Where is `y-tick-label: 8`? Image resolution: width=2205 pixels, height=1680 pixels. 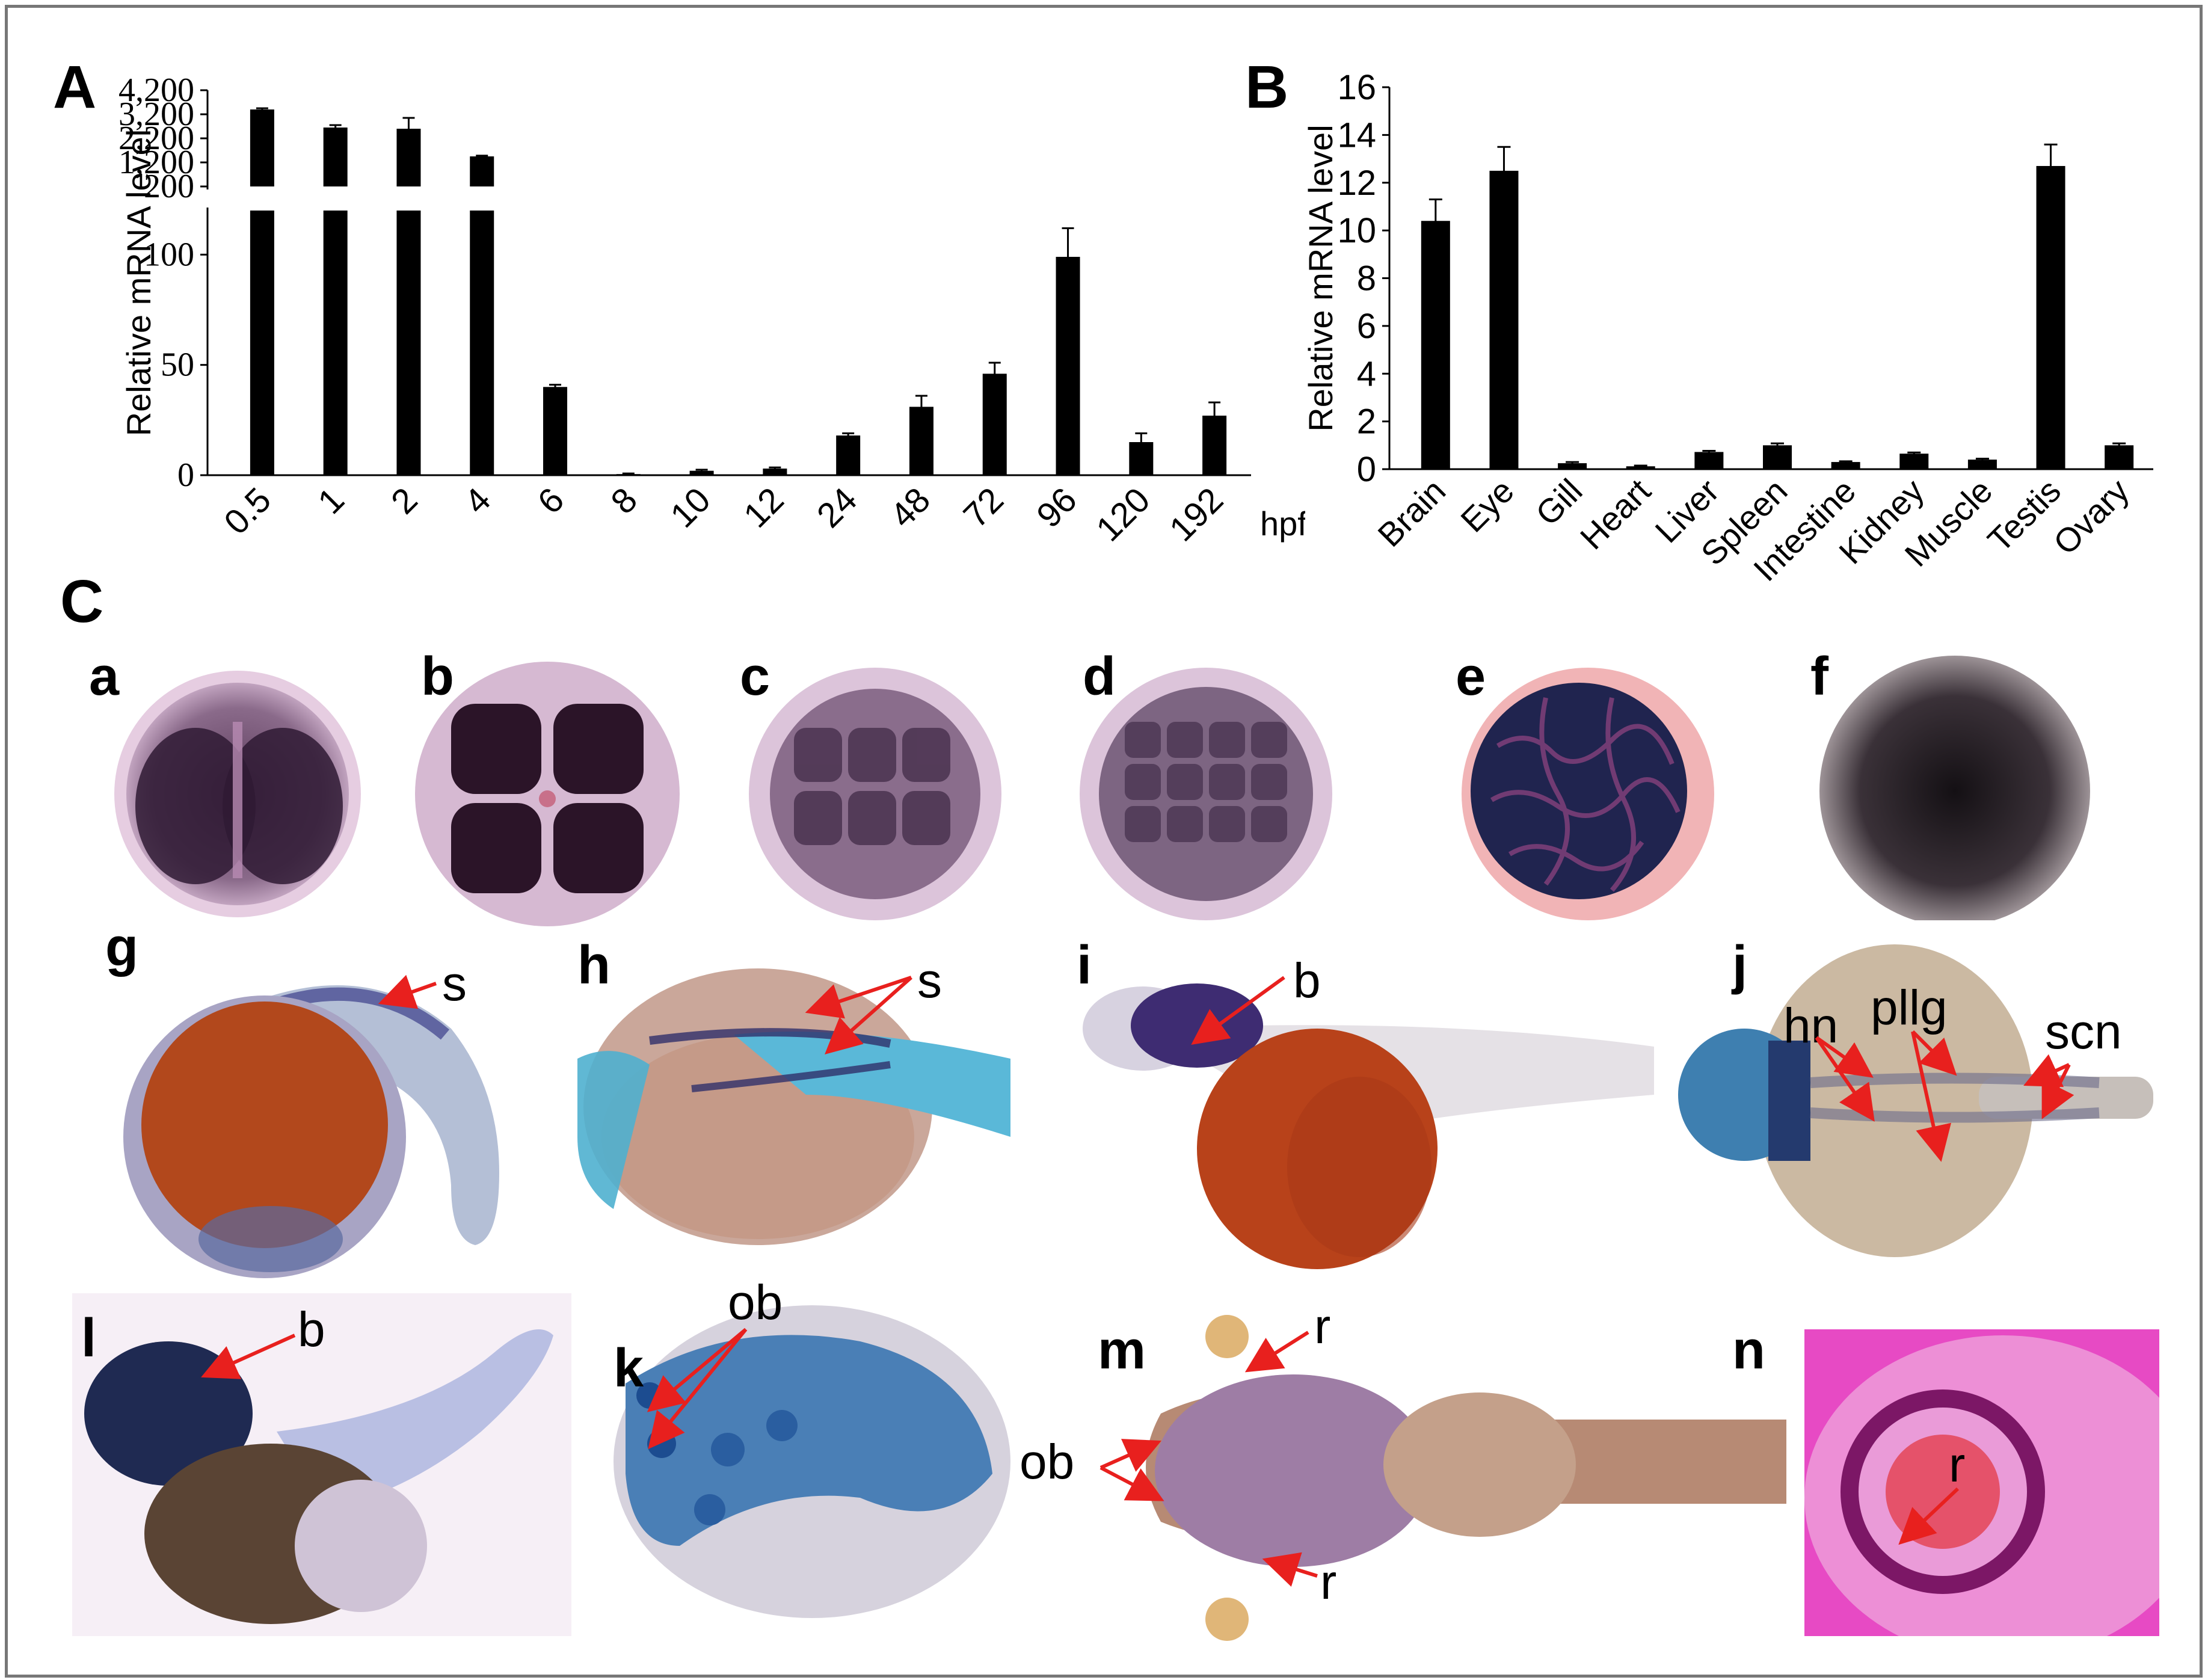
y-tick-label: 8 is located at coordinates (1367, 278).